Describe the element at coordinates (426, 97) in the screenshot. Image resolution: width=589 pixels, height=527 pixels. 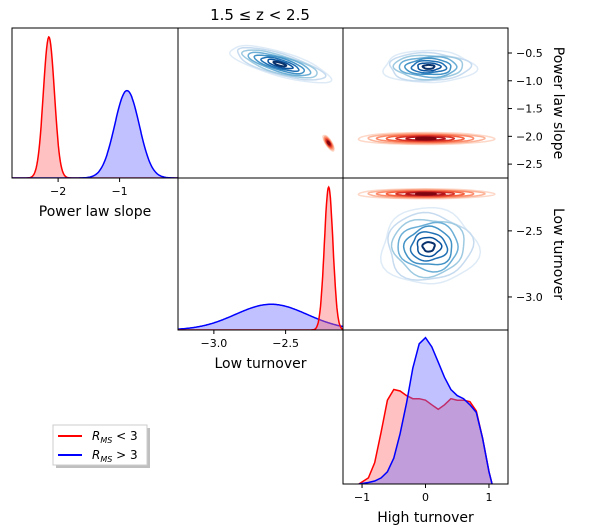
I see `panel-r0c2` at that location.